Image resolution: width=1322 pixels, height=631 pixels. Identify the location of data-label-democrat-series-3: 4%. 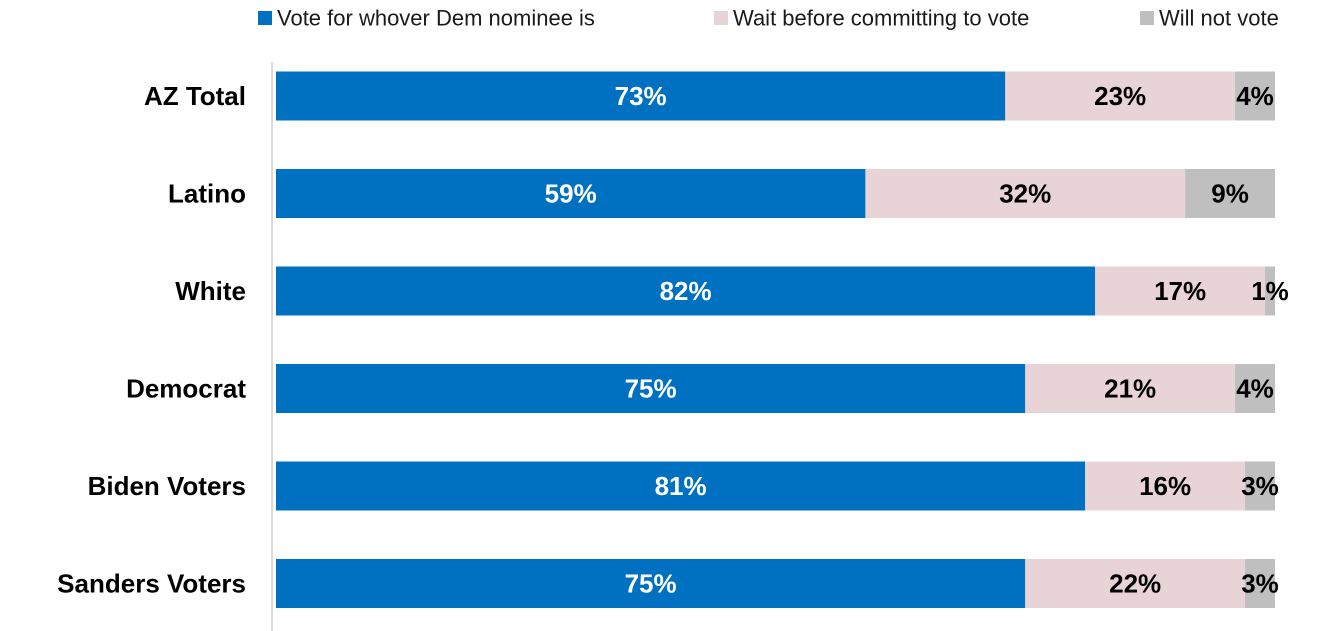
(1255, 389).